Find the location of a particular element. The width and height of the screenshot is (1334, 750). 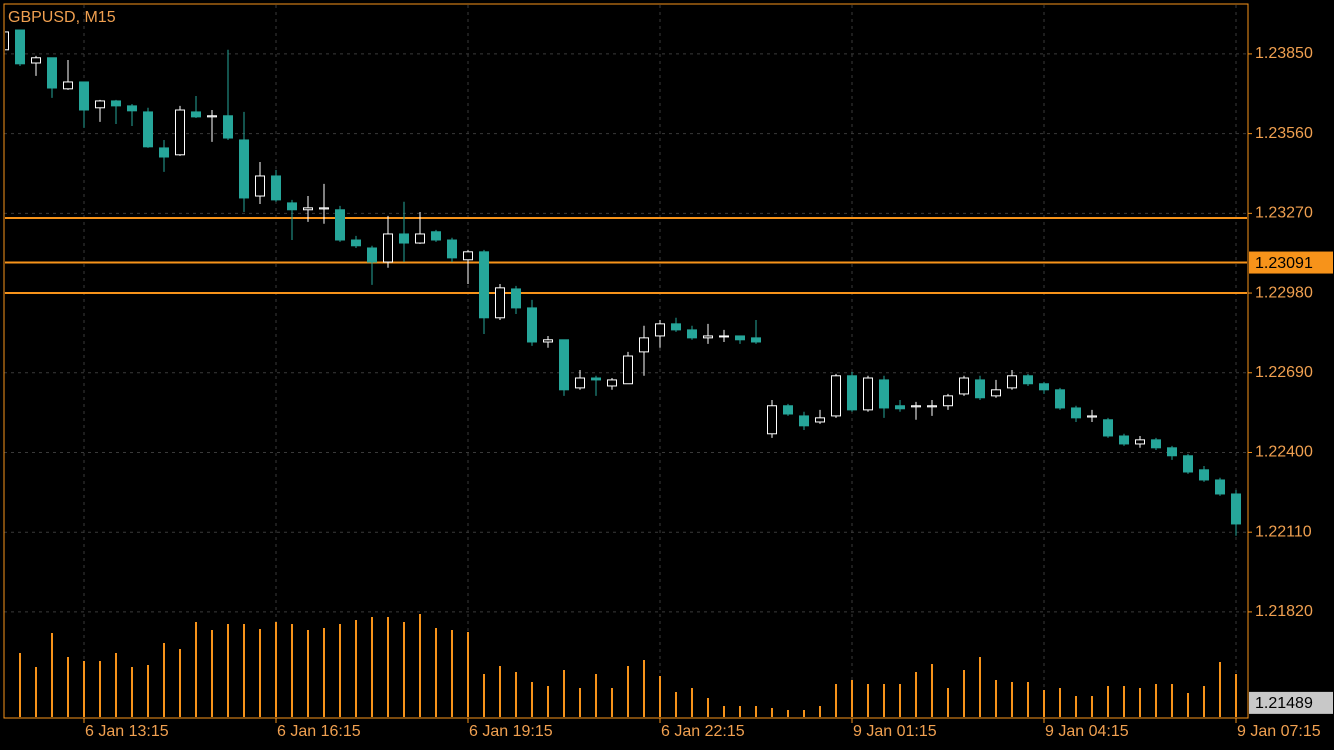

price-tag-label: 1.21489 is located at coordinates (1284, 703).